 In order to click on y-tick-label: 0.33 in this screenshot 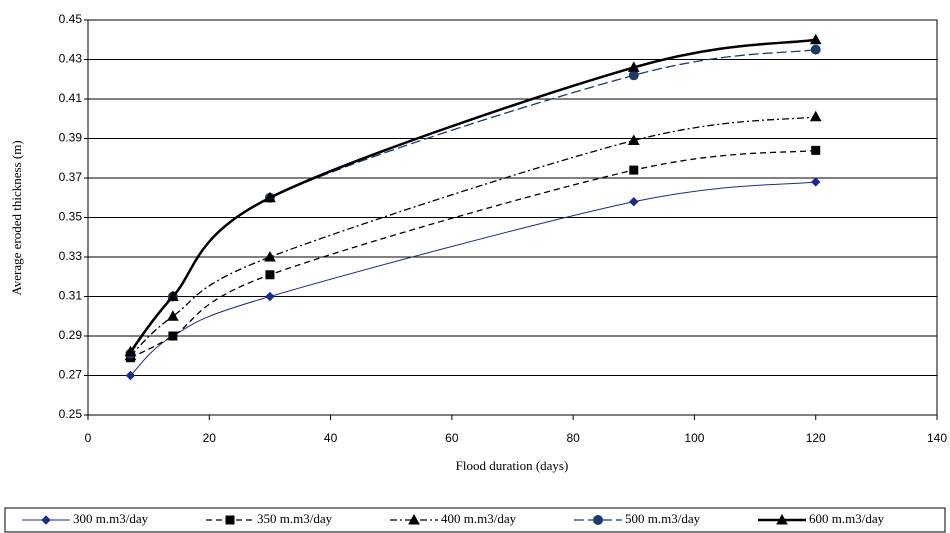, I will do `click(71, 256)`.